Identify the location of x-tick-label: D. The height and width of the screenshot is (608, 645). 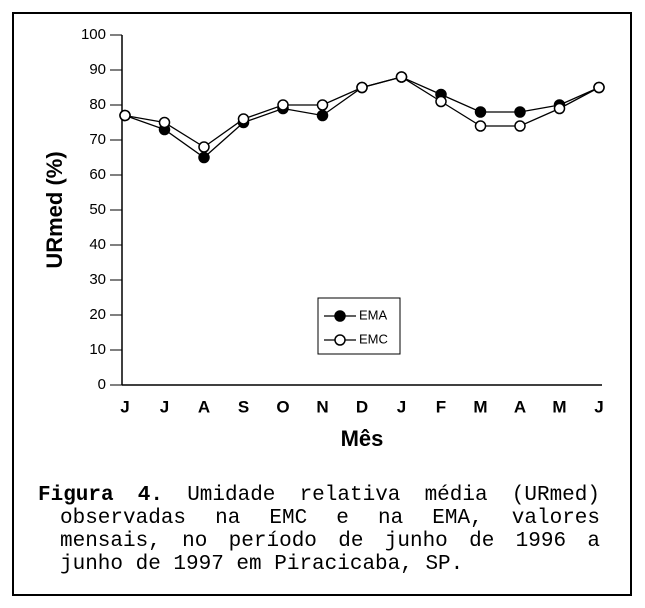
(362, 406).